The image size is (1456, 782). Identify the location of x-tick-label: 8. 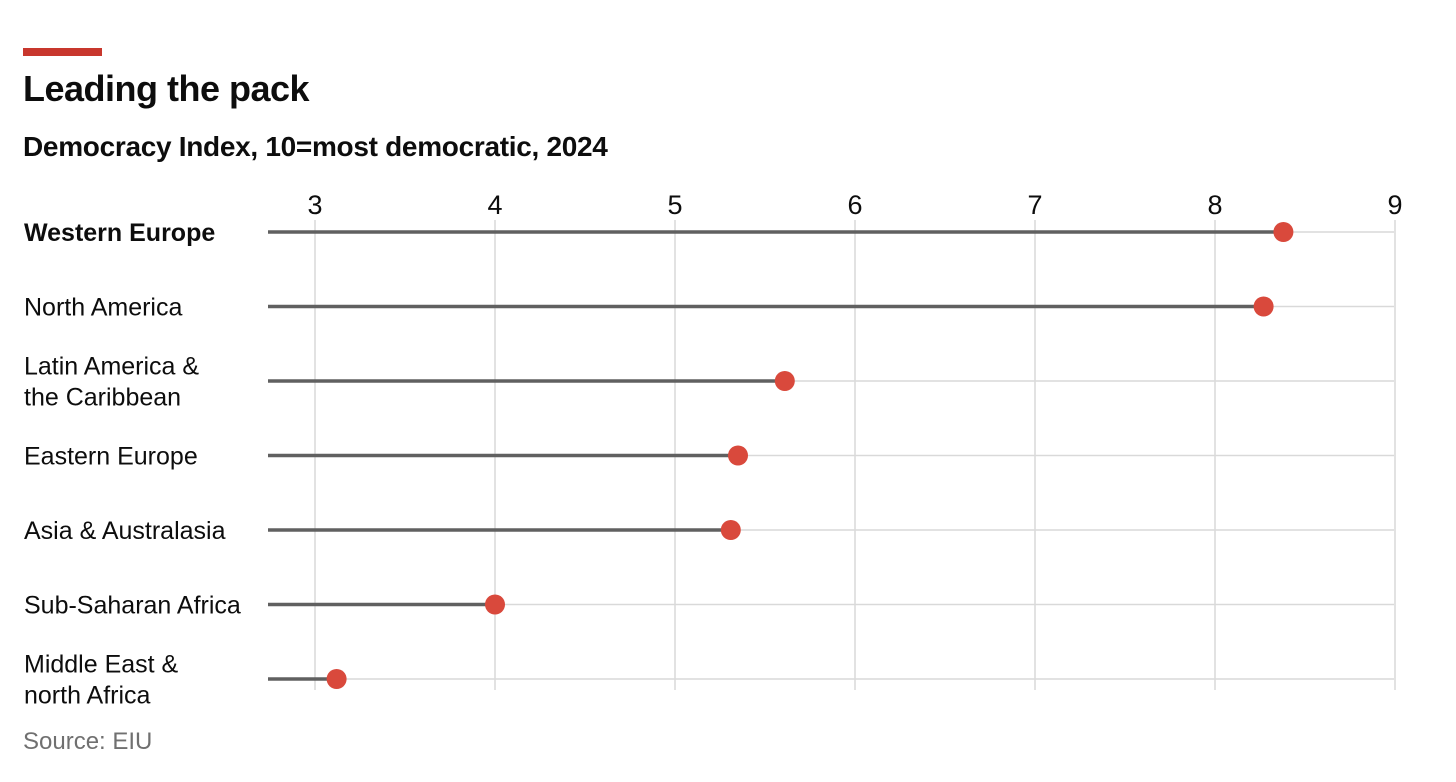
(1214, 205).